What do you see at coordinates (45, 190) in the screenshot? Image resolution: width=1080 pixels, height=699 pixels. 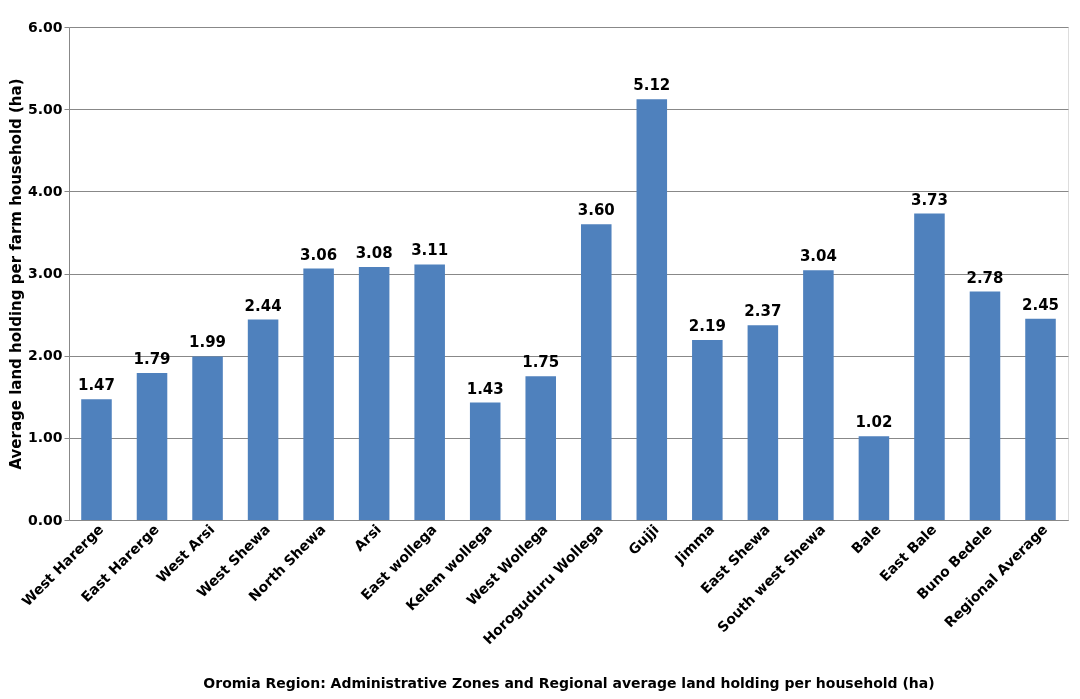 I see `y-tick-label: 4.00` at bounding box center [45, 190].